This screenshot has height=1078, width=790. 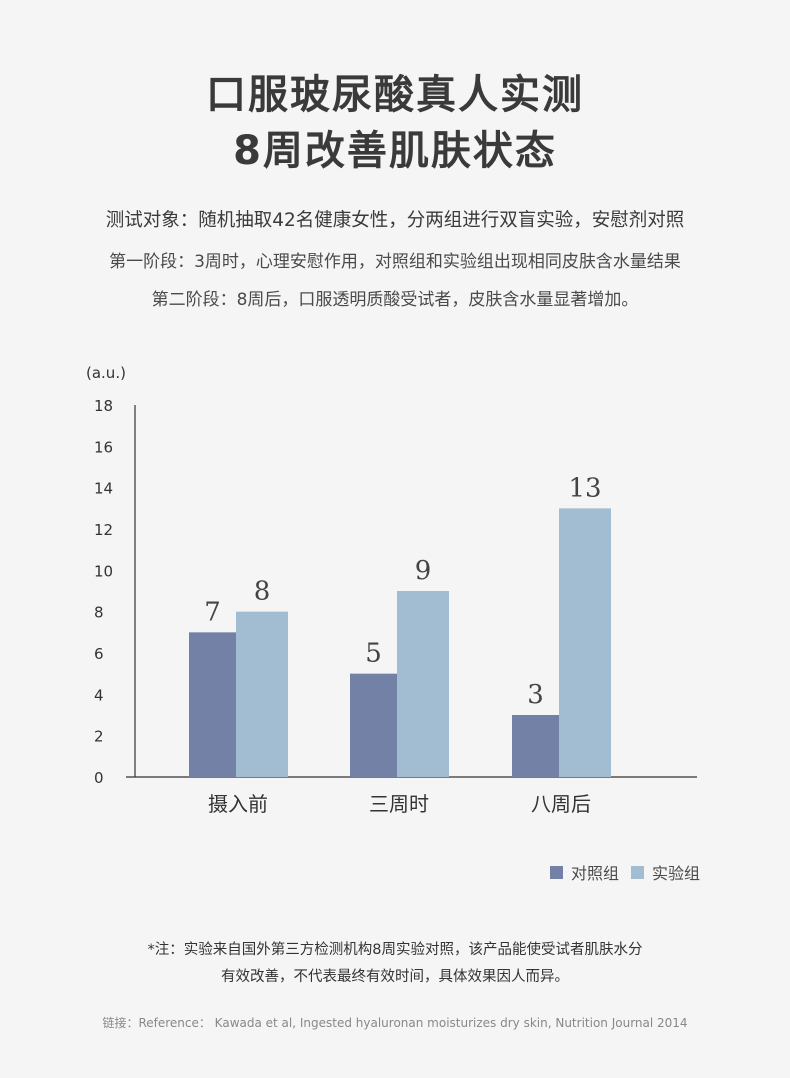 I want to click on y-tick-label: 4, so click(x=99, y=695).